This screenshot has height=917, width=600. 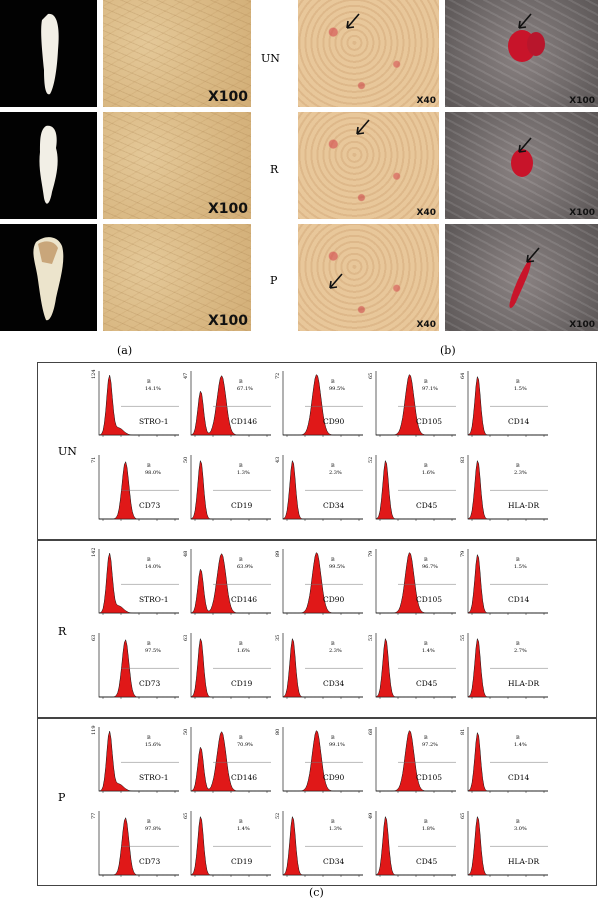 I want to click on tooth-image-r, so click(x=48, y=165).